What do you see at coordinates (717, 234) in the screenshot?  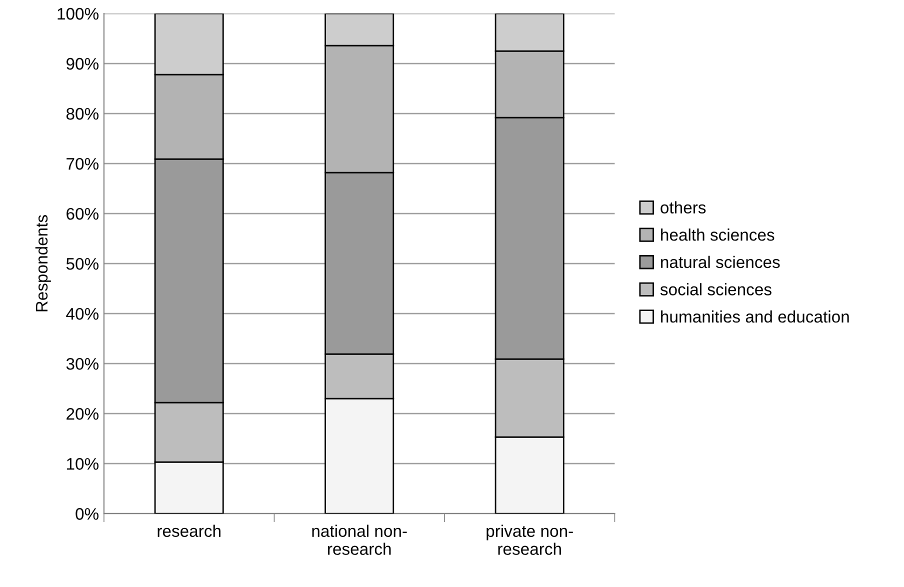 I see `legend-label: health sciences` at bounding box center [717, 234].